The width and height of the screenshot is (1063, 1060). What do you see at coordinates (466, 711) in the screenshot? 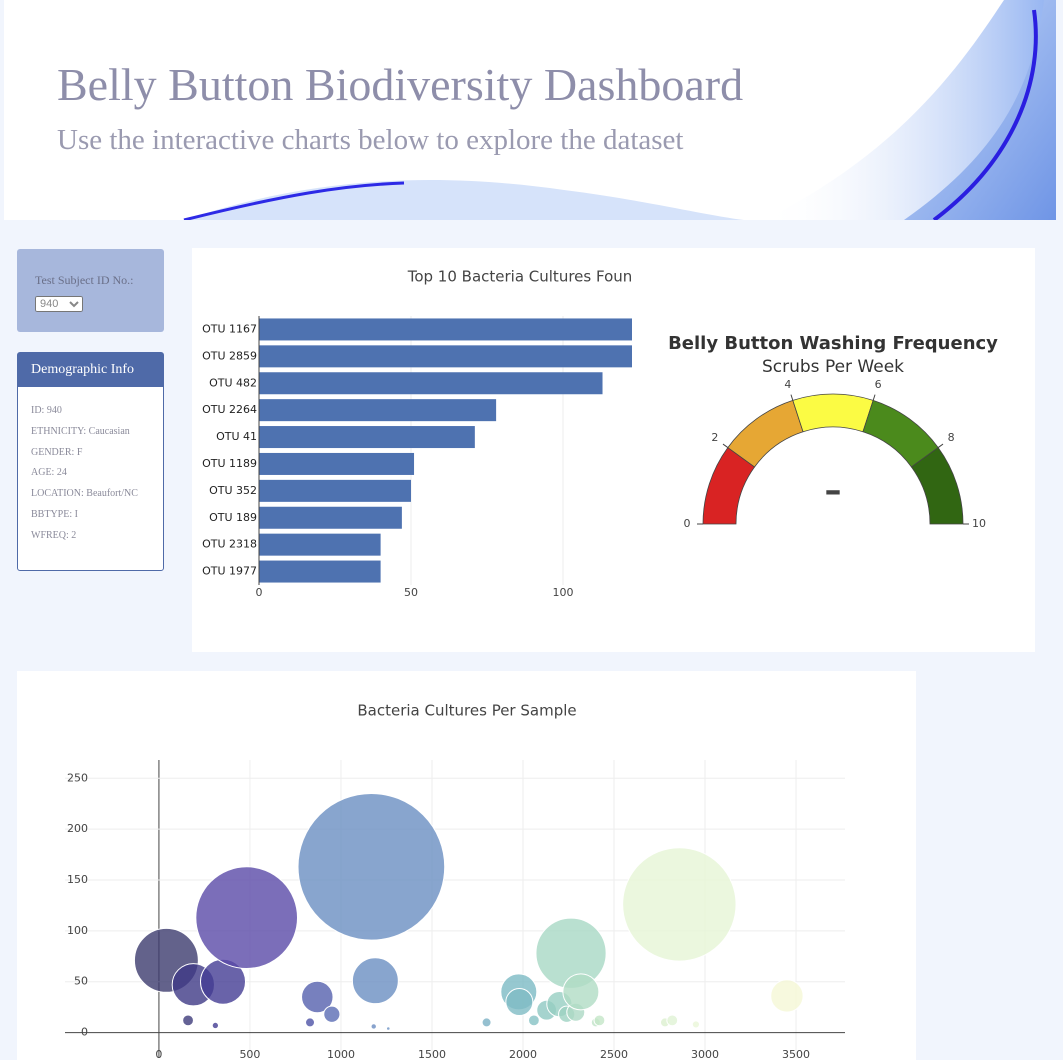
I see `chart-title: Bacteria Cultures Per Sample` at bounding box center [466, 711].